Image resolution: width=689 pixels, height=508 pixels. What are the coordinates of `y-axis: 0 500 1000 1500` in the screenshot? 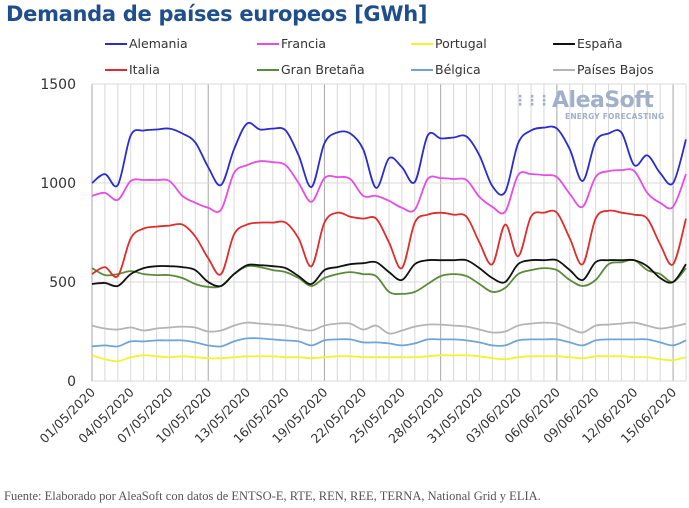 It's located at (58, 233).